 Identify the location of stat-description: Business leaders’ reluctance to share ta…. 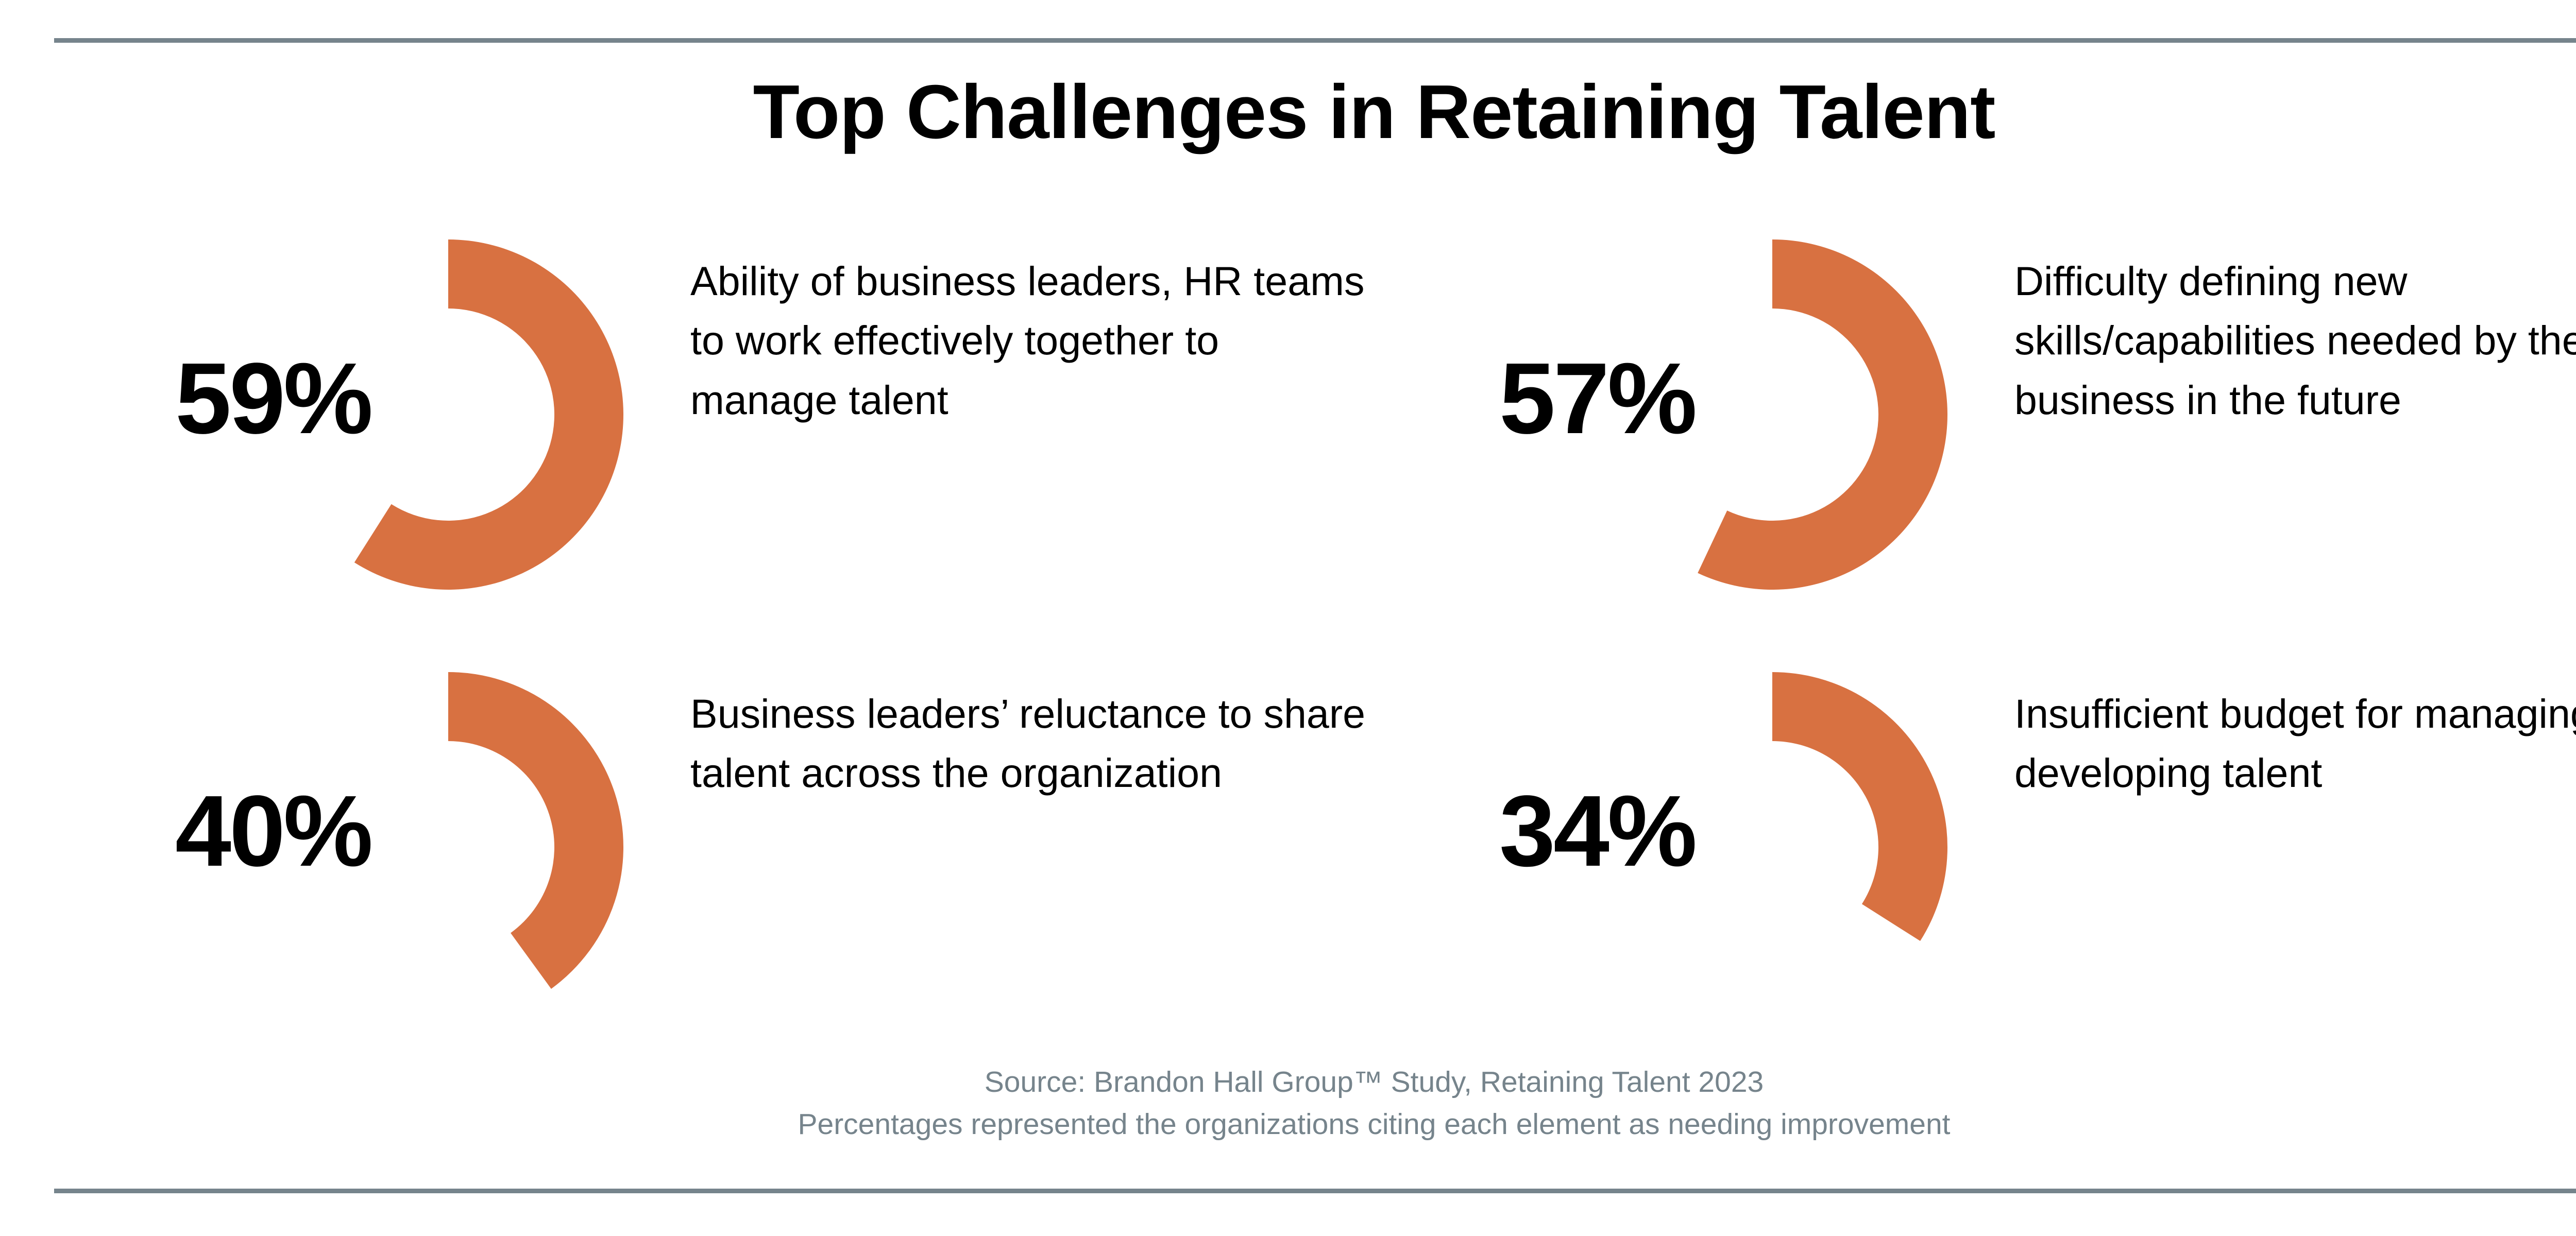
(1028, 744).